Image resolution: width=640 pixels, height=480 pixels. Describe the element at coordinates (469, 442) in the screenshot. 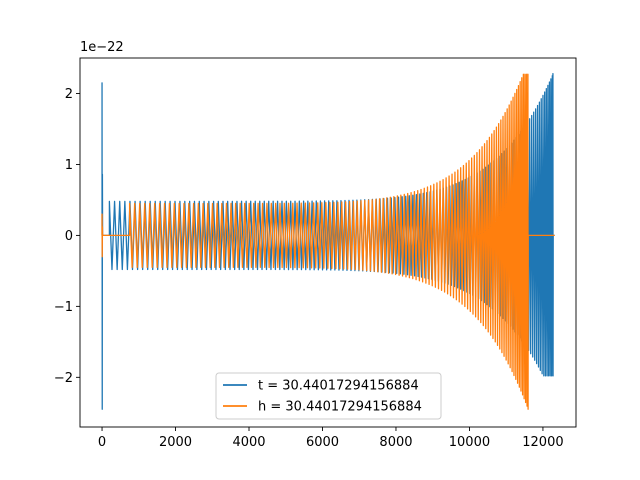

I see `x-tick-label: 10000` at that location.